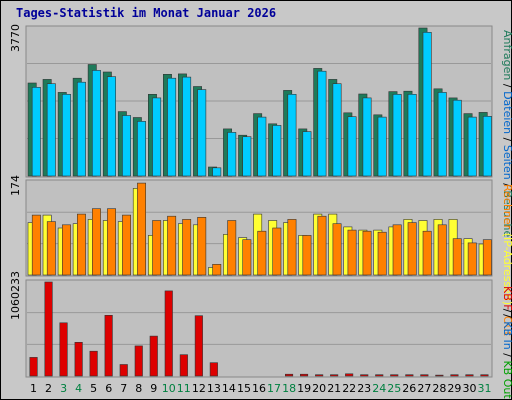  I want to click on legend-item: Seiten, so click(506, 164).